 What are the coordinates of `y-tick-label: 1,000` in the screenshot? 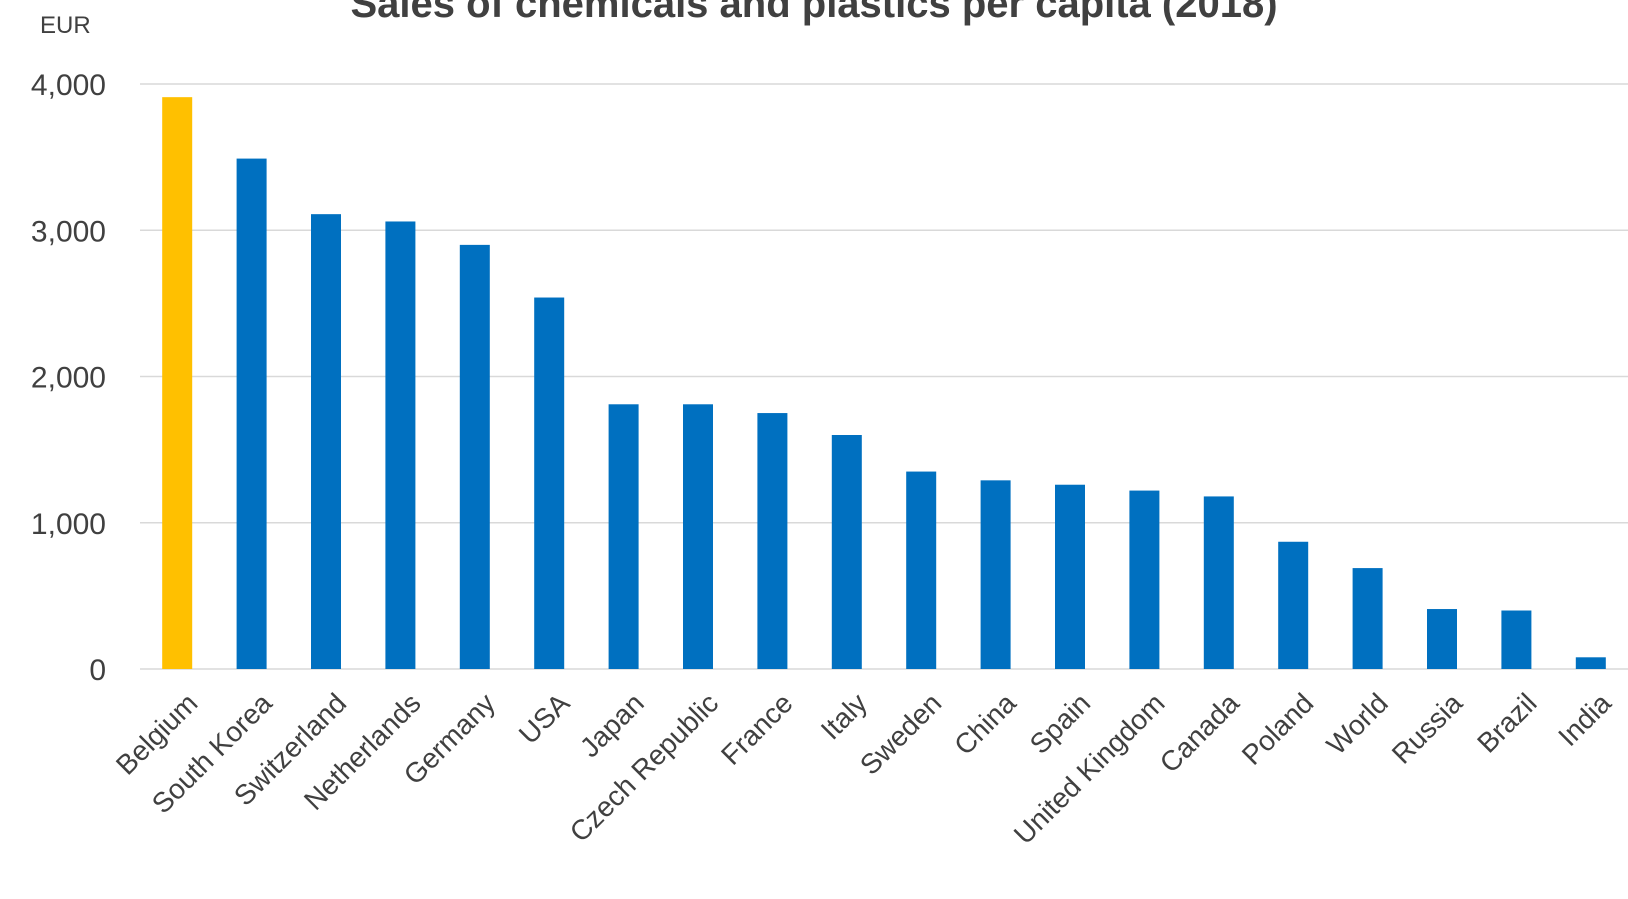 It's located at (68, 524).